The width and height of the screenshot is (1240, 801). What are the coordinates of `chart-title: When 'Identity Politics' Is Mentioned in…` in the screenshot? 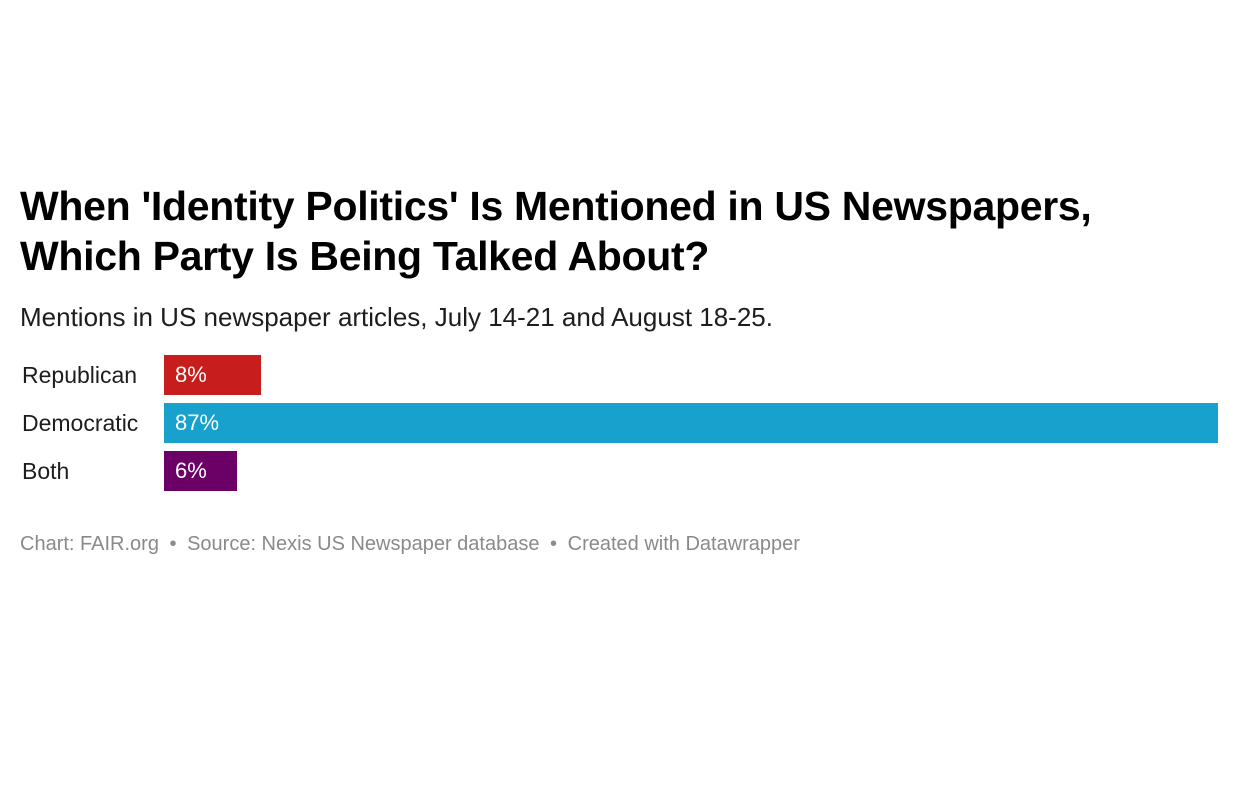 It's located at (556, 231).